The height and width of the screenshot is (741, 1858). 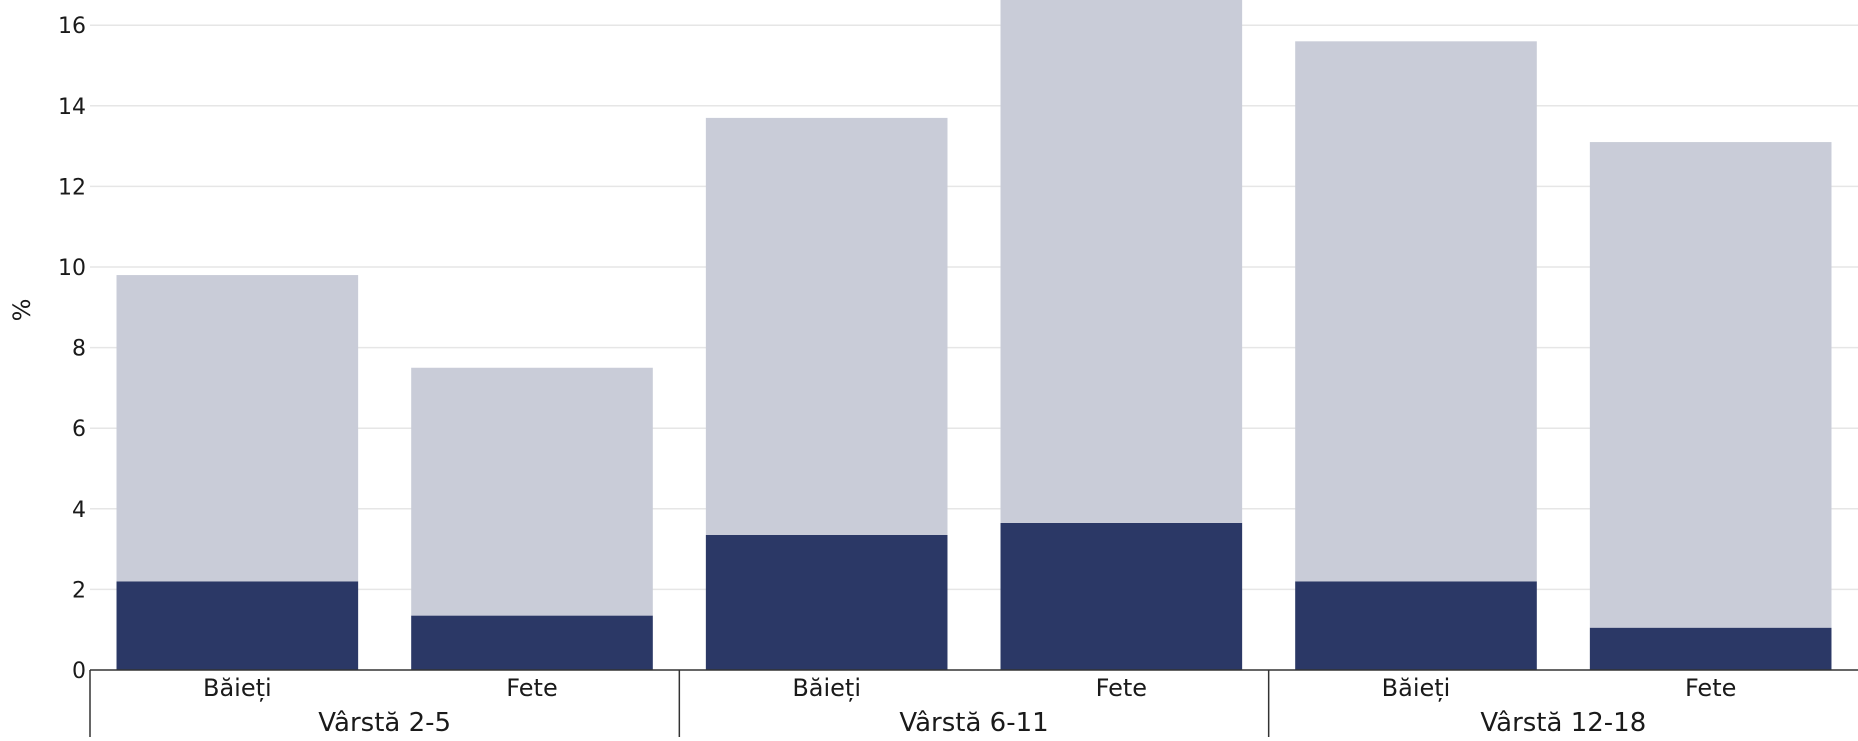 I want to click on y-tick-label: 12, so click(x=72, y=187).